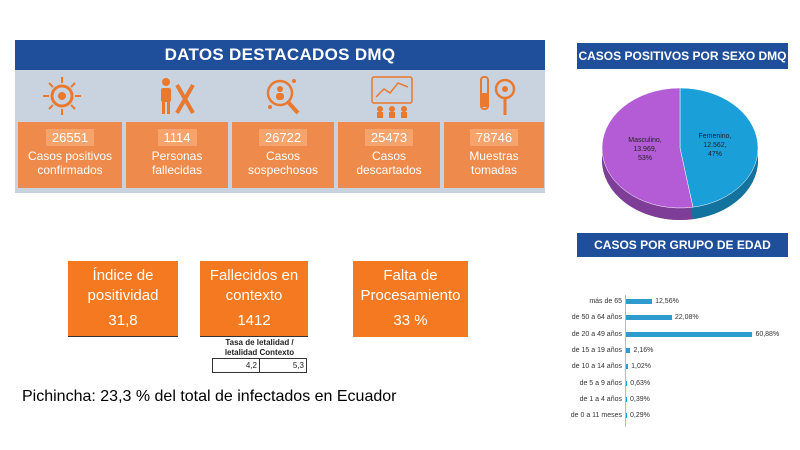 Image resolution: width=800 pixels, height=450 pixels. Describe the element at coordinates (254, 285) in the screenshot. I see `kpi-title: Fallecidos en contexto` at that location.